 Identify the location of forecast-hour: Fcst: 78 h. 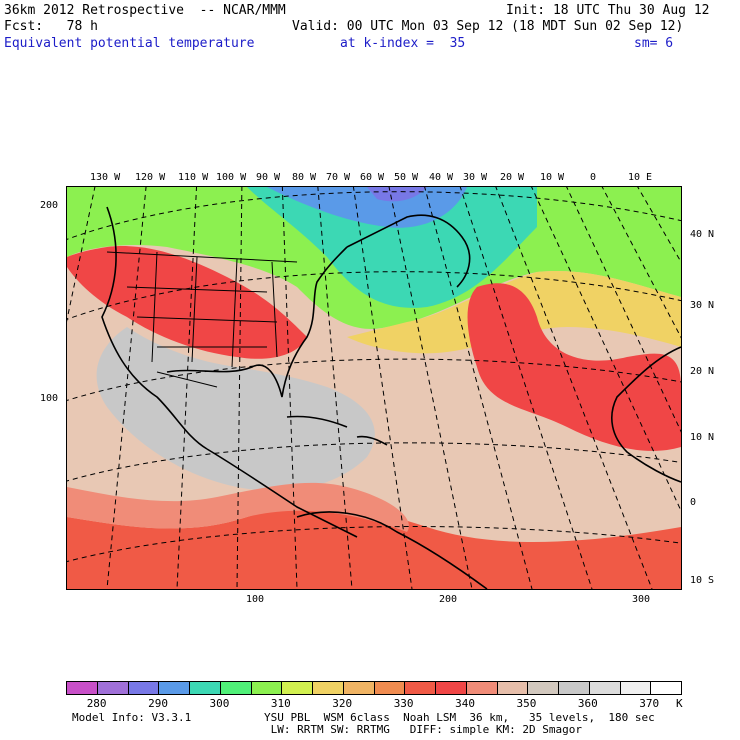
(51, 26).